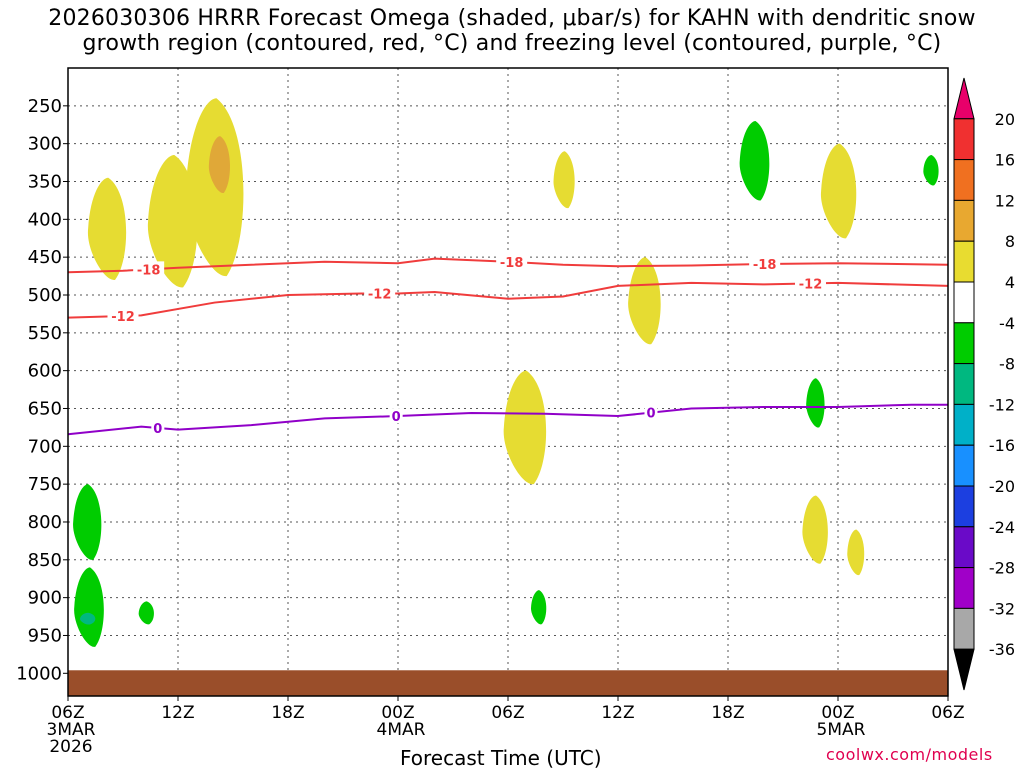 This screenshot has height=770, width=1024. I want to click on colorbar-label: 12, so click(1005, 200).